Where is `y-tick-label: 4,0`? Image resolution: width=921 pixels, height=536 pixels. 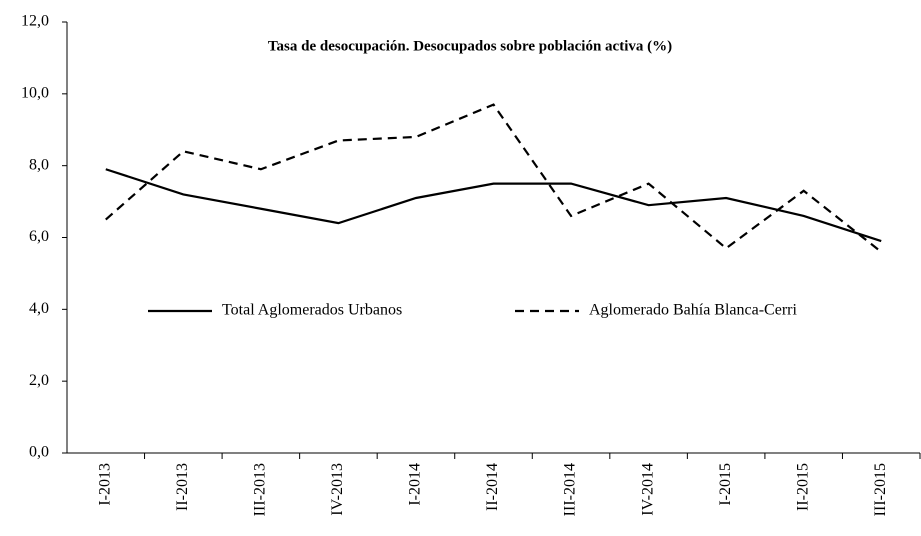
y-tick-label: 4,0 is located at coordinates (39, 308).